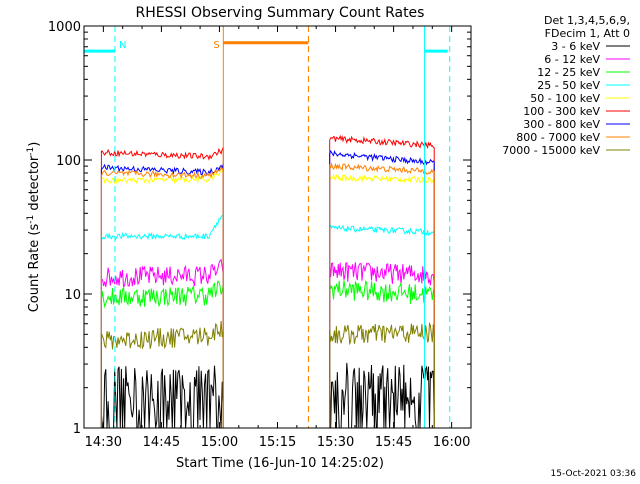 This screenshot has width=640, height=484. What do you see at coordinates (34, 144) in the screenshot?
I see `y-axis-label-end: )` at bounding box center [34, 144].